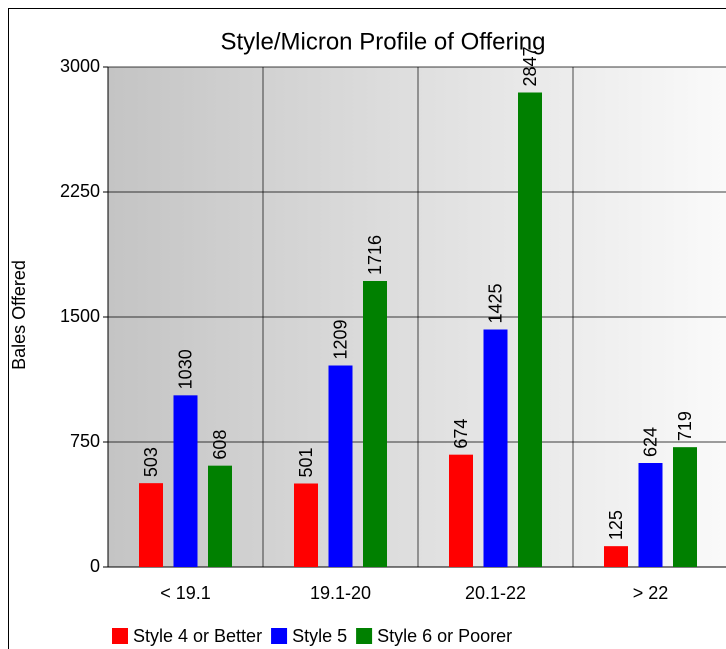 The width and height of the screenshot is (726, 649). Describe the element at coordinates (530, 66) in the screenshot. I see `data-label: 2847` at that location.